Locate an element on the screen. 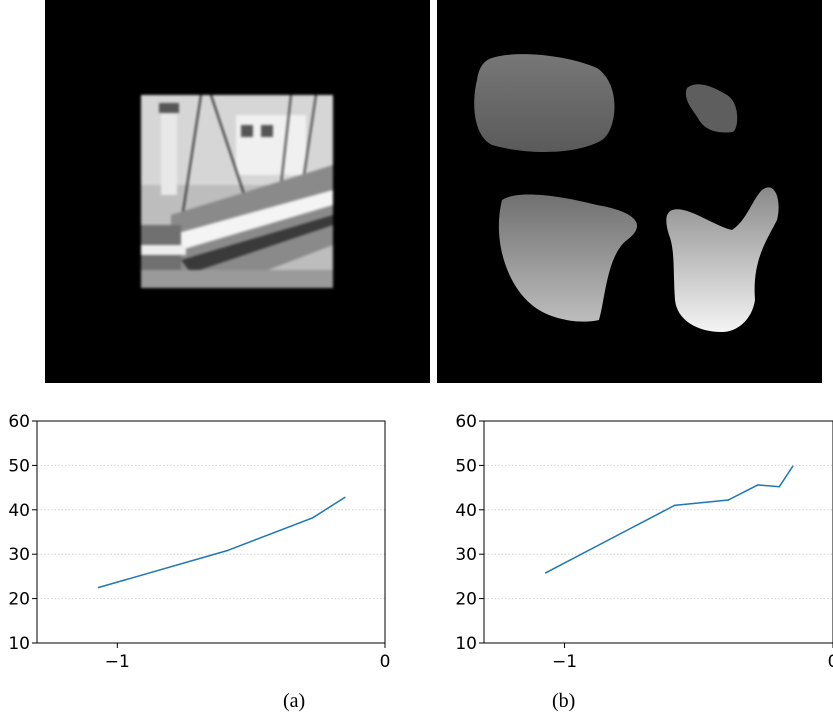 This screenshot has height=723, width=833. caption-a: (a) is located at coordinates (294, 701).